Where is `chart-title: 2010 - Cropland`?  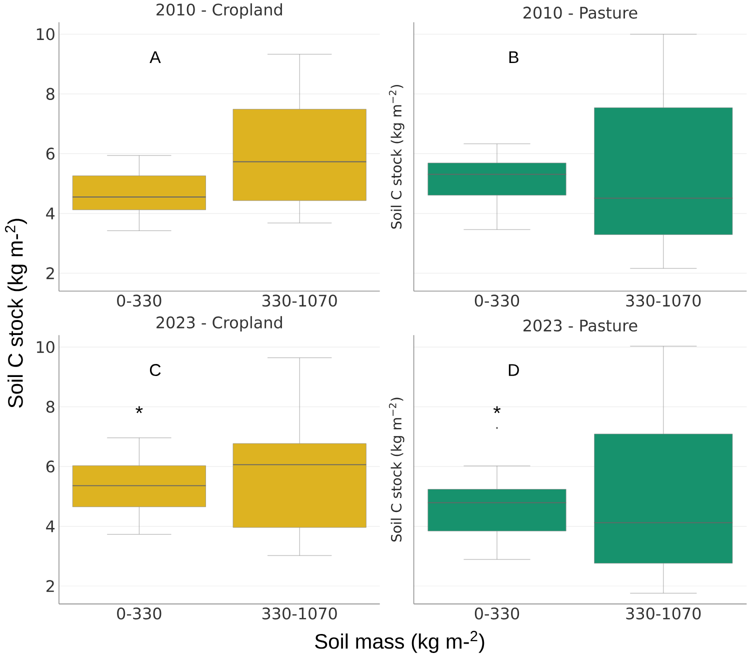
chart-title: 2010 - Cropland is located at coordinates (219, 11).